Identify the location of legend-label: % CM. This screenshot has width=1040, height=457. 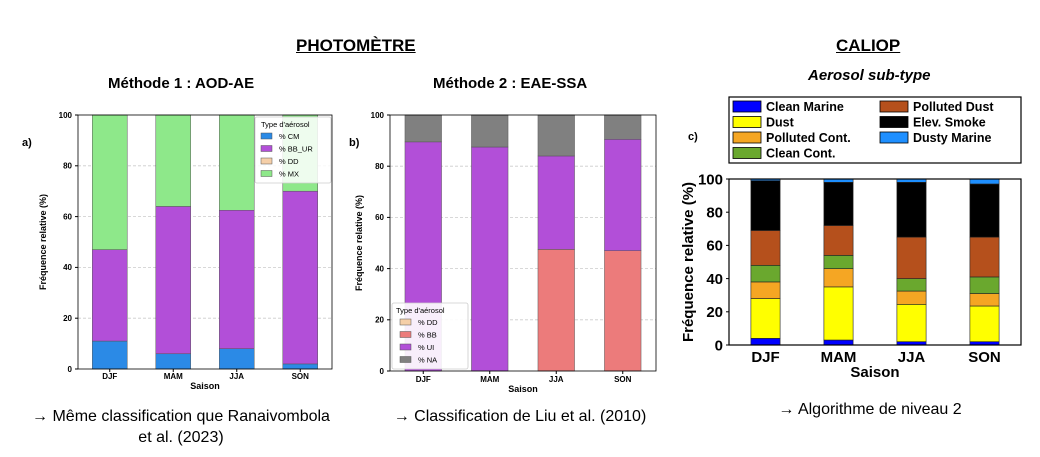
(289, 136).